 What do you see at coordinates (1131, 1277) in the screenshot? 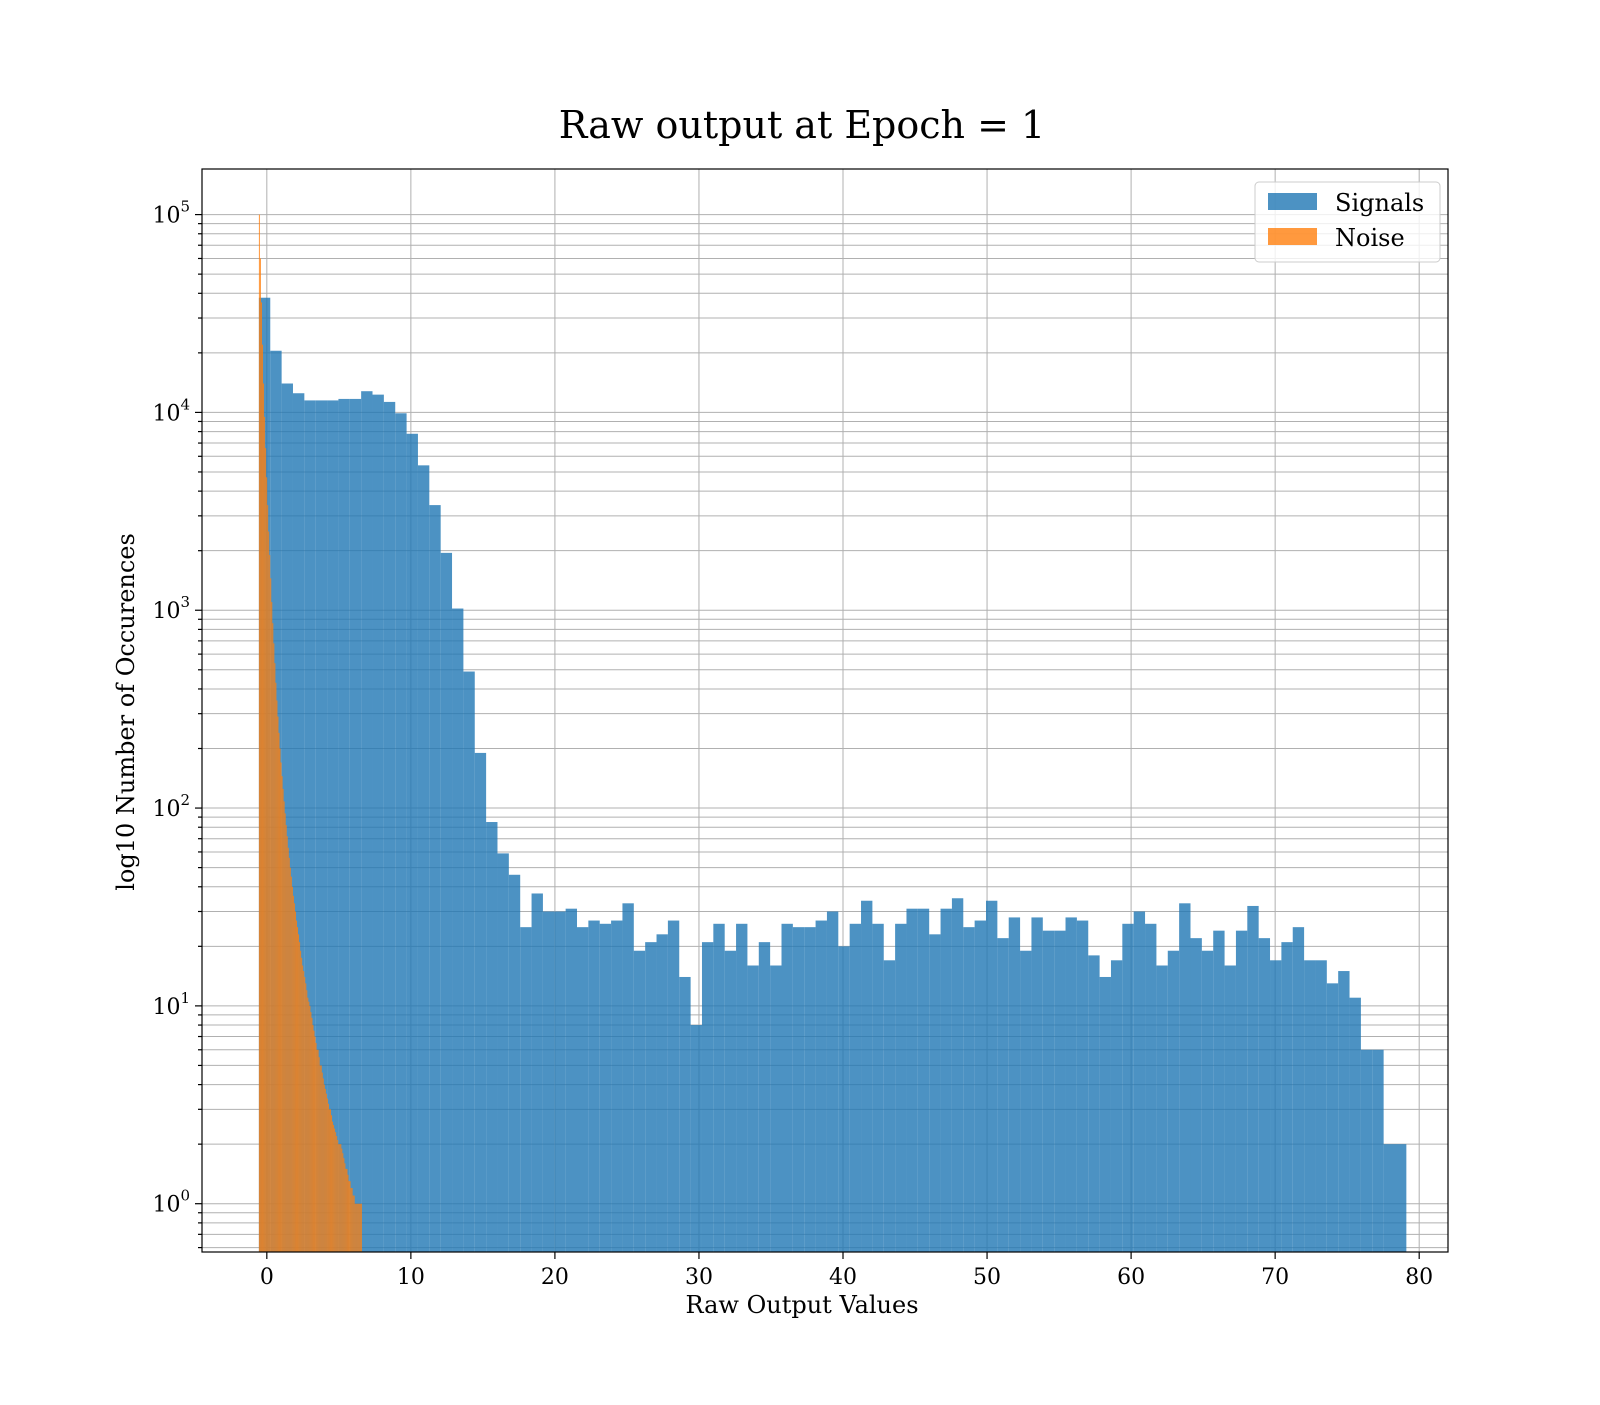
I see `x-tick-label: 60` at bounding box center [1131, 1277].